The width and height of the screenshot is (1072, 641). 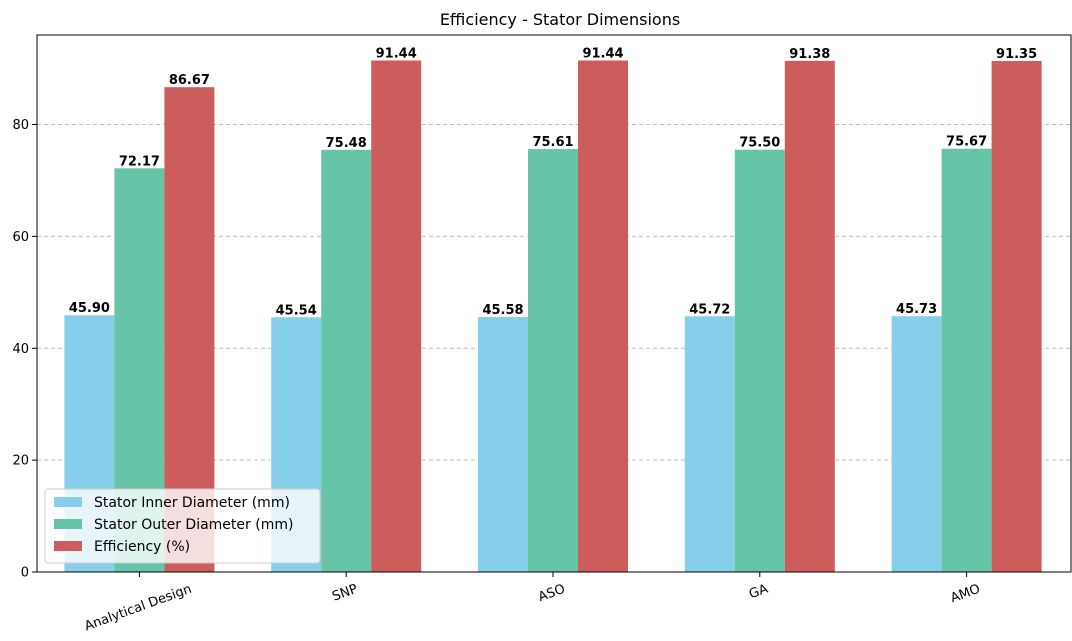 What do you see at coordinates (502, 310) in the screenshot?
I see `data-label: 45.58` at bounding box center [502, 310].